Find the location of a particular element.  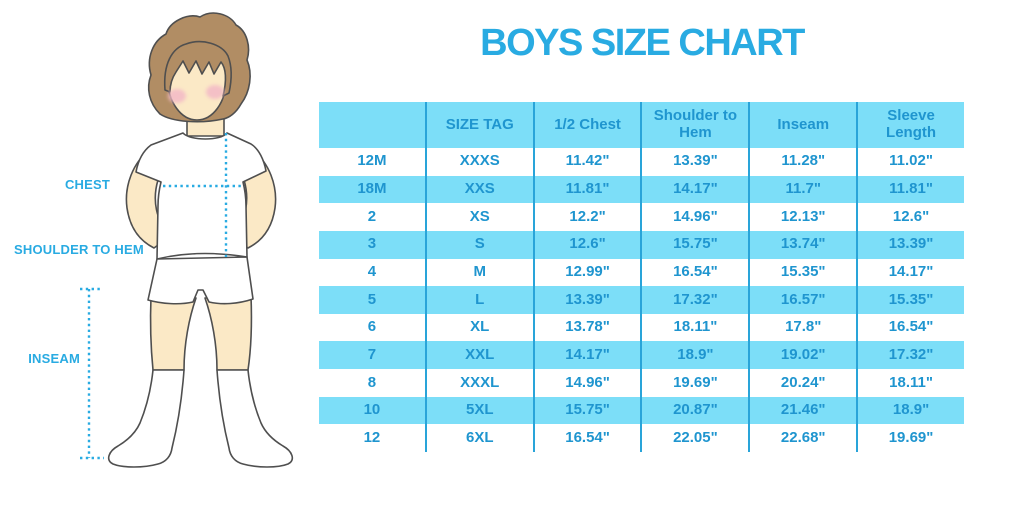

table-row: 7 XXL 14.17" 18.9" 19.02" 17.32" is located at coordinates (641, 355).